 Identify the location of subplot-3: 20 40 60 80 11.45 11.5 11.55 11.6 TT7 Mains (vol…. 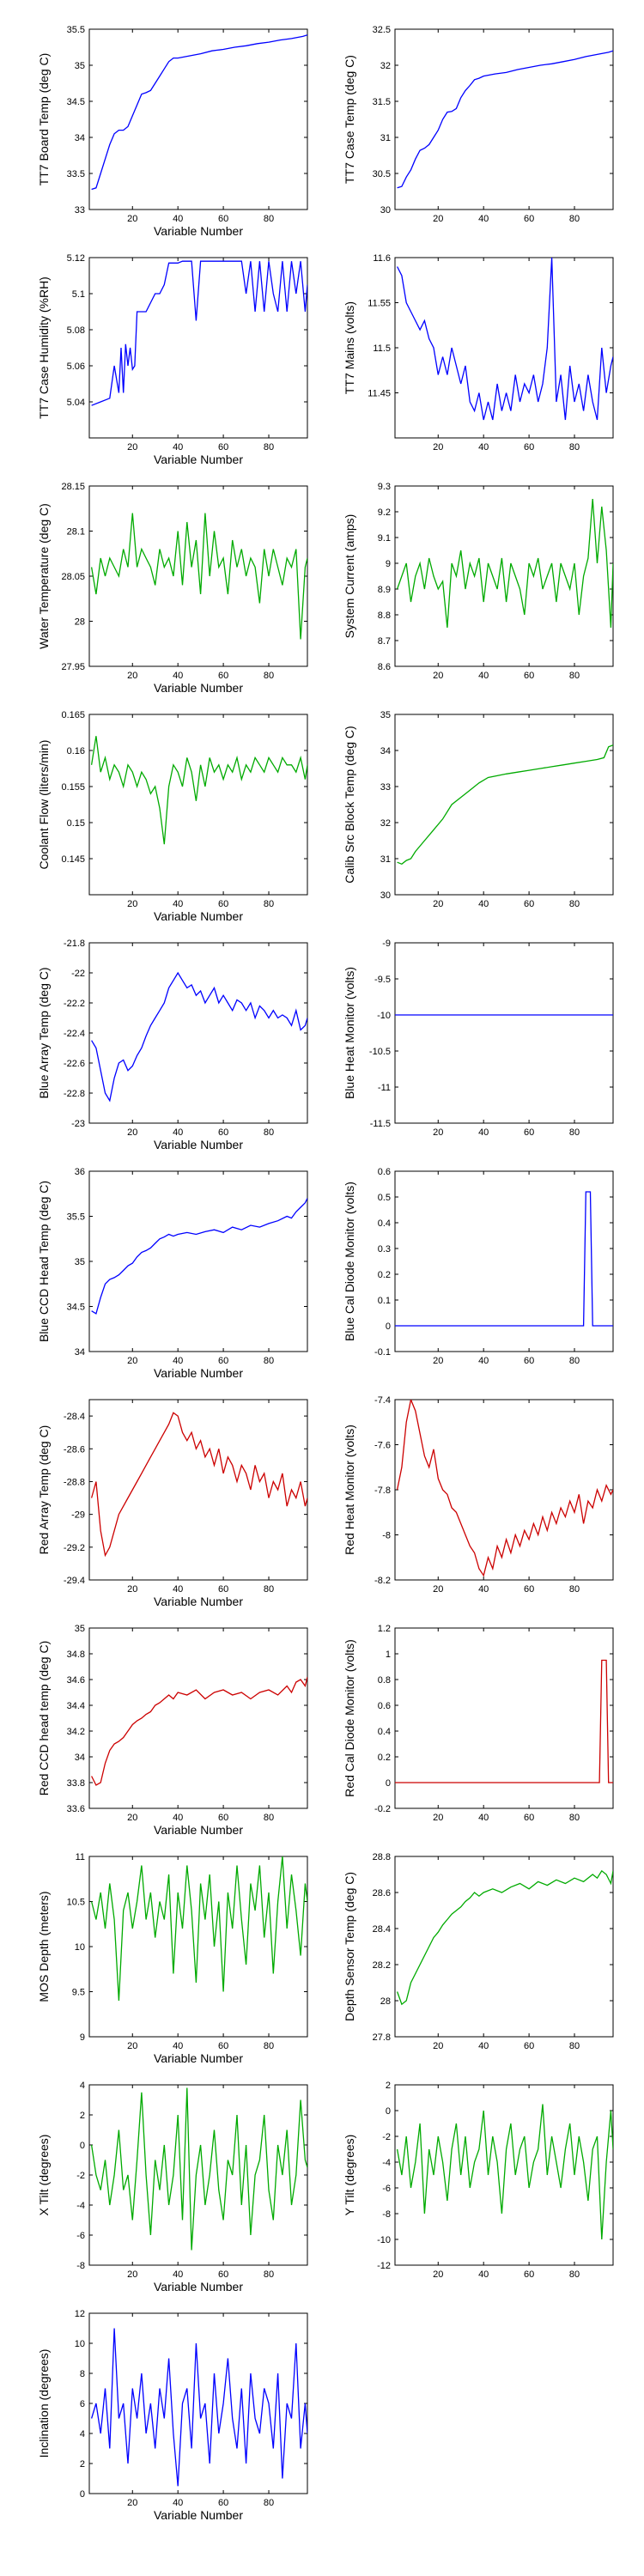
(479, 353).